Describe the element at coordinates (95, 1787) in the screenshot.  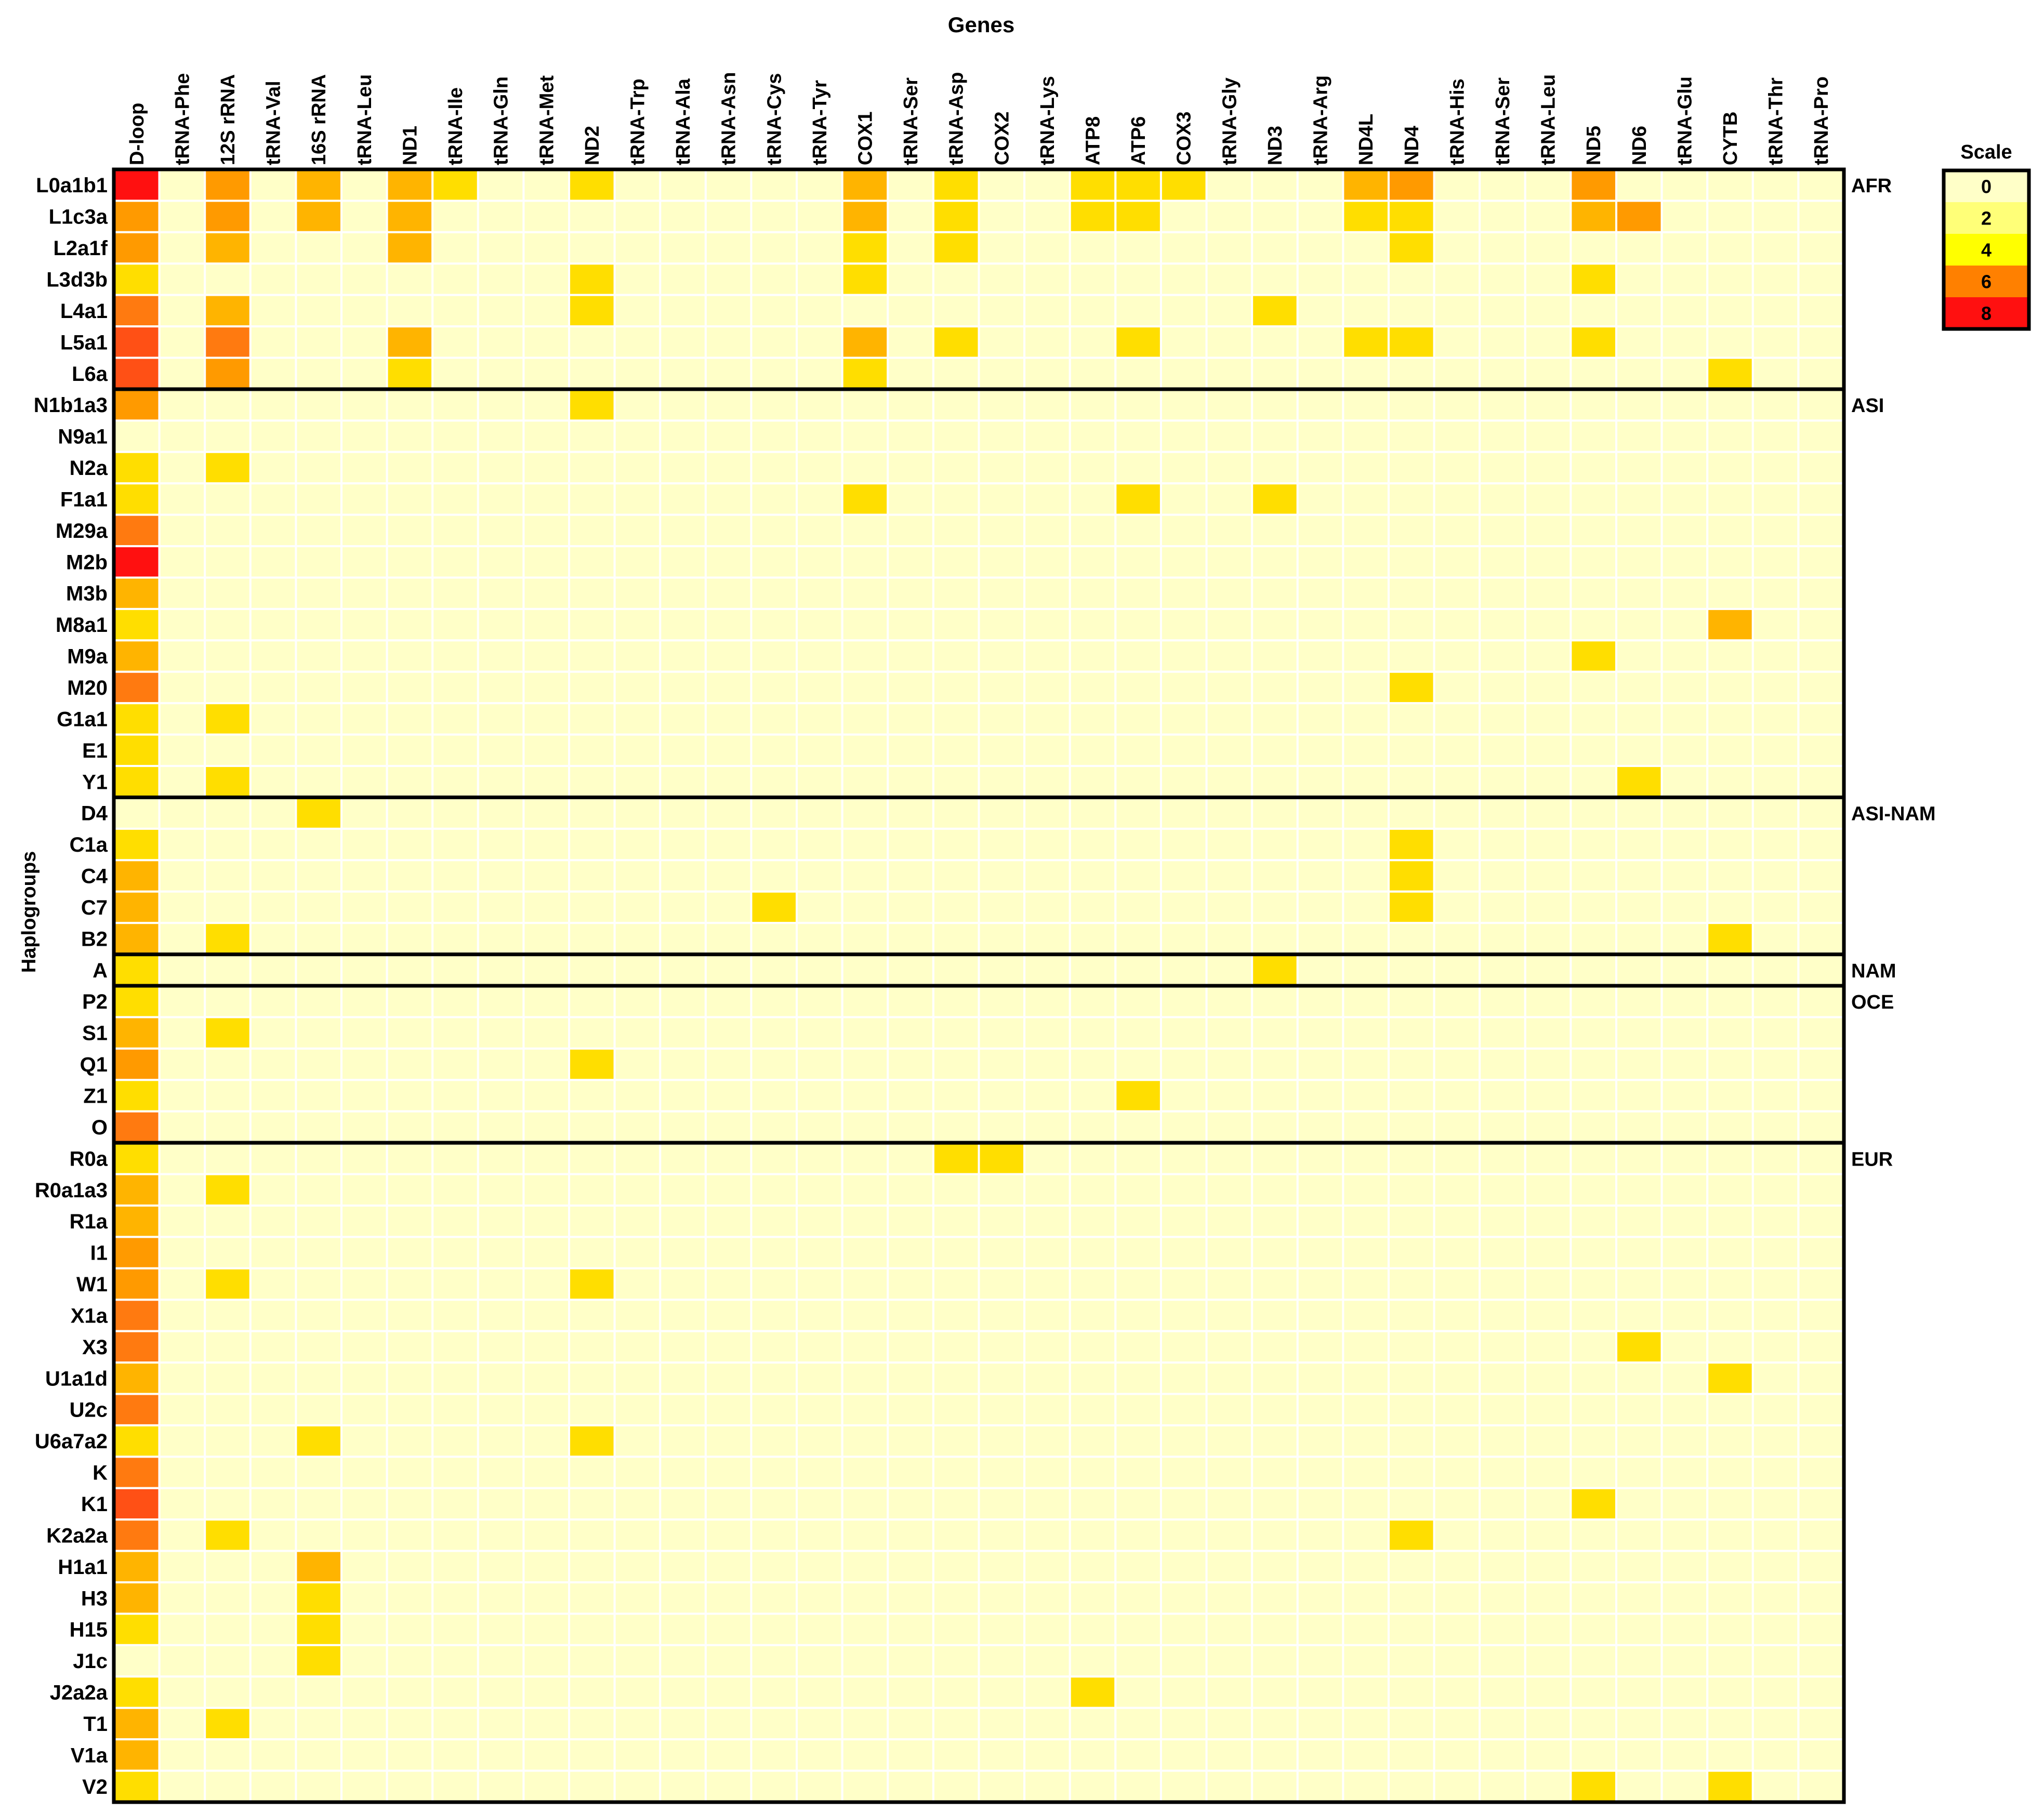
I see `row-label: V2` at that location.